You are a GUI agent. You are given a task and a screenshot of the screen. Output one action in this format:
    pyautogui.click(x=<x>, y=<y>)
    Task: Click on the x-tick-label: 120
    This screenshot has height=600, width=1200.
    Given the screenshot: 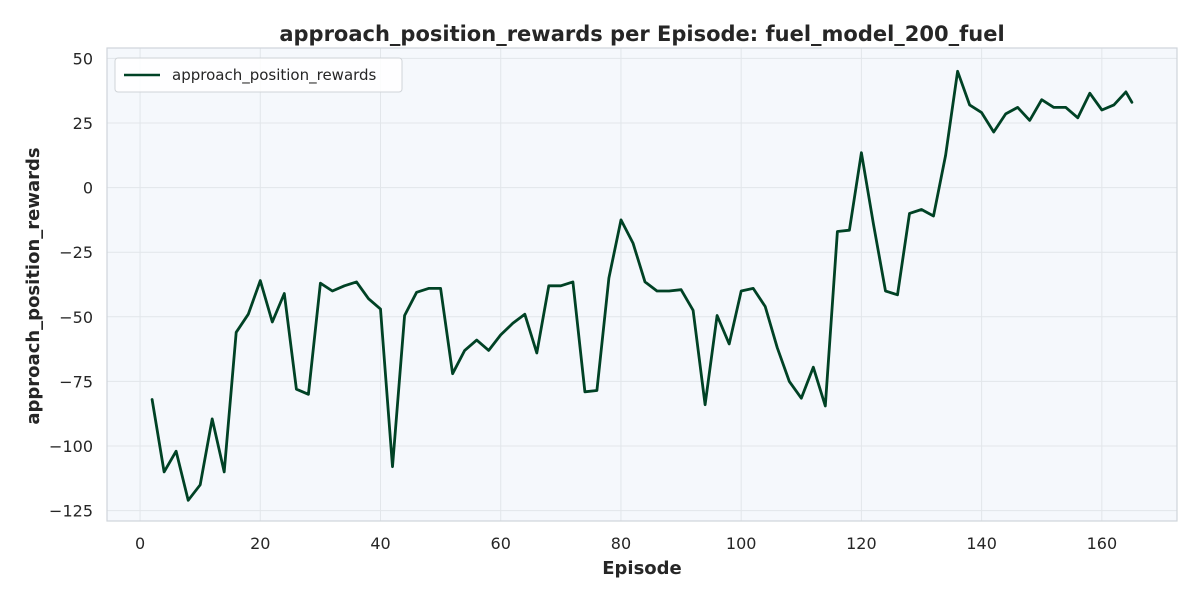 What is the action you would take?
    pyautogui.click(x=861, y=543)
    